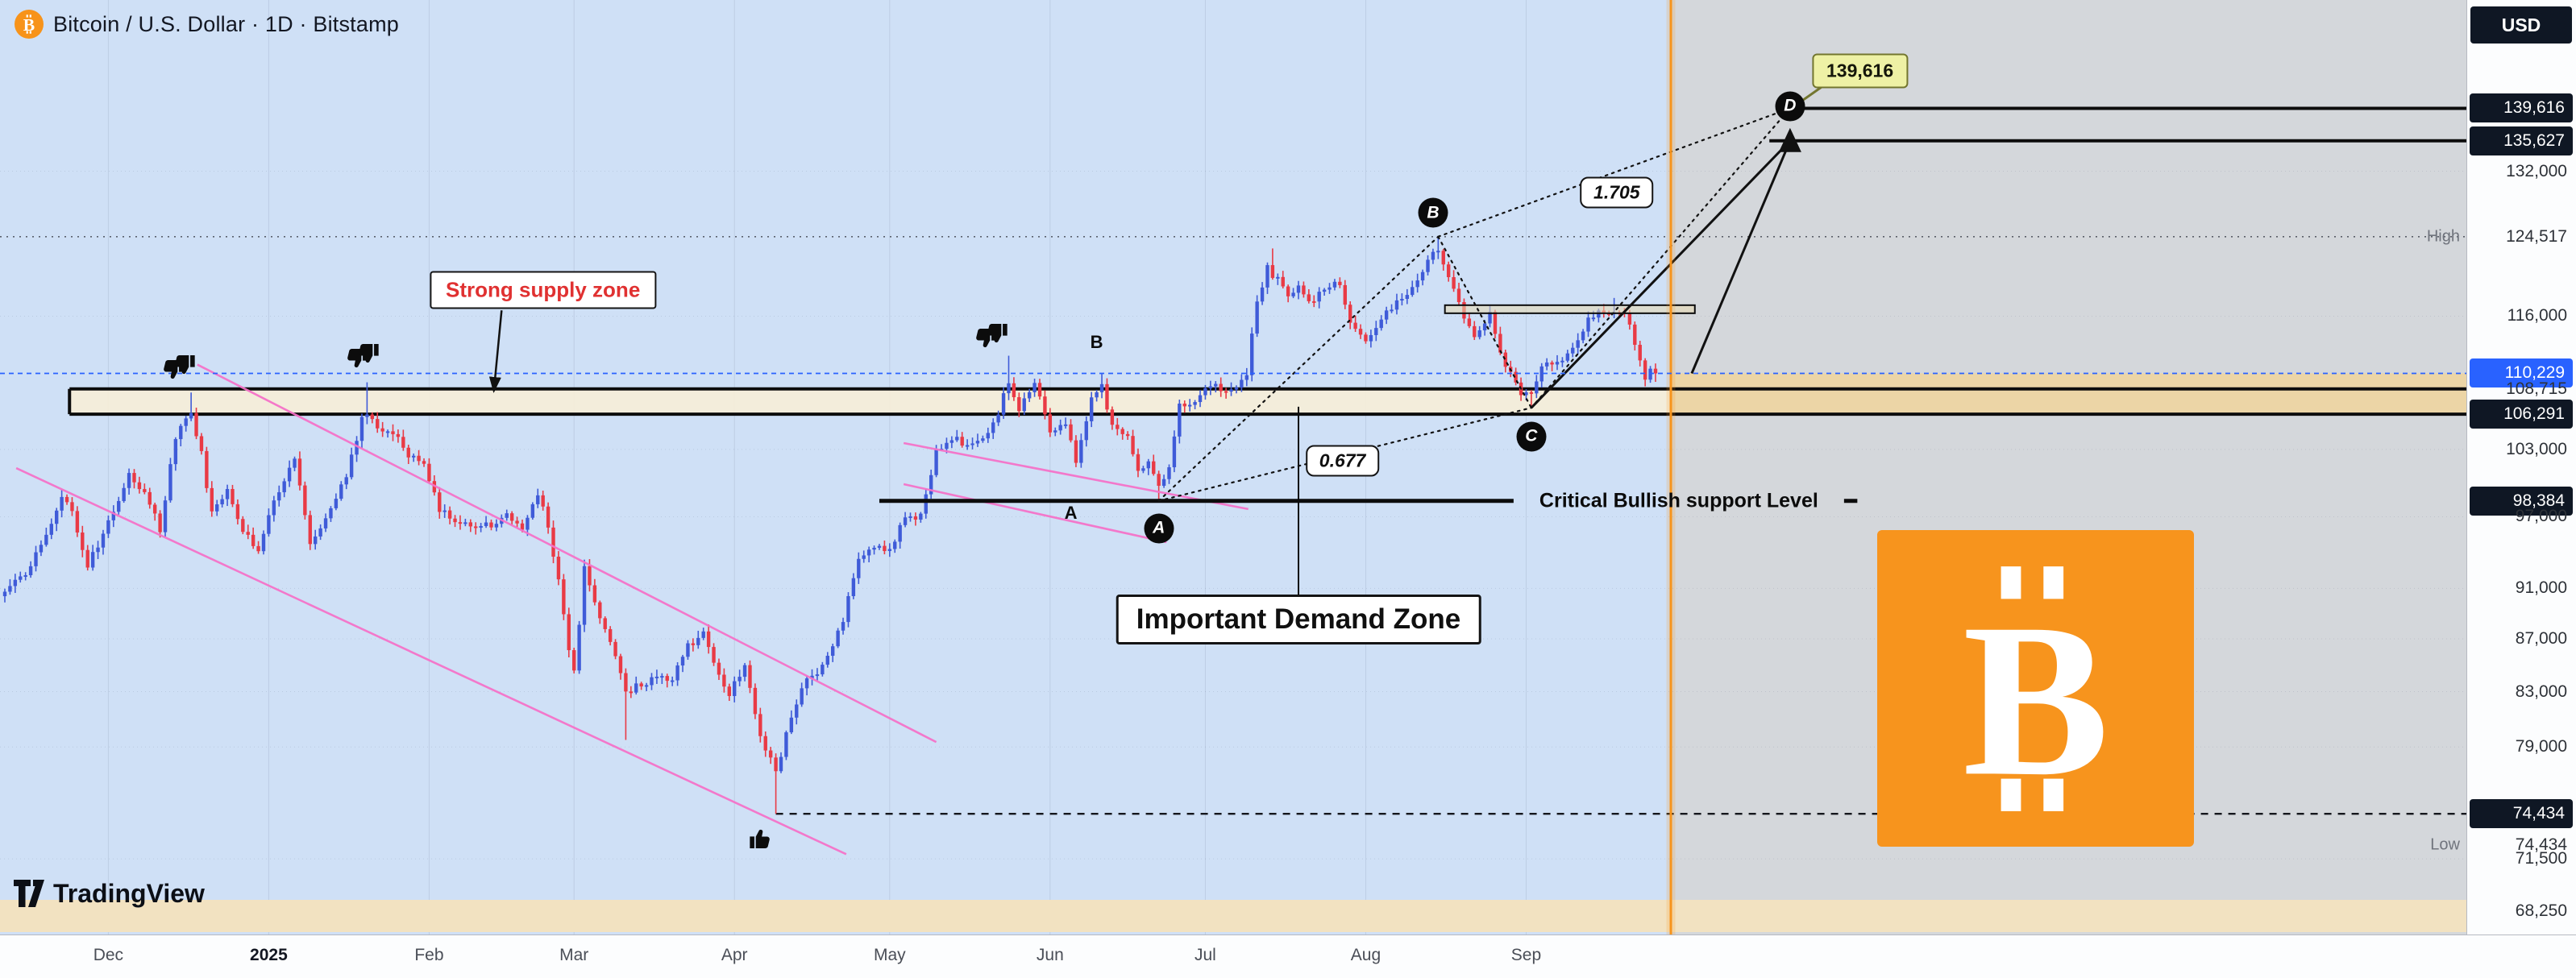  Describe the element at coordinates (2537, 315) in the screenshot. I see `price-label-116000: 116,000` at that location.